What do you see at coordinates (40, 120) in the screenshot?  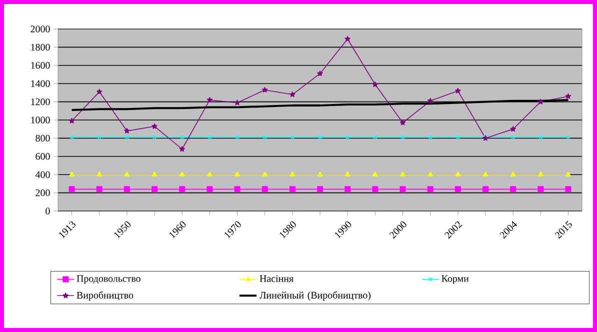 I see `y-tick-label: 1000` at bounding box center [40, 120].